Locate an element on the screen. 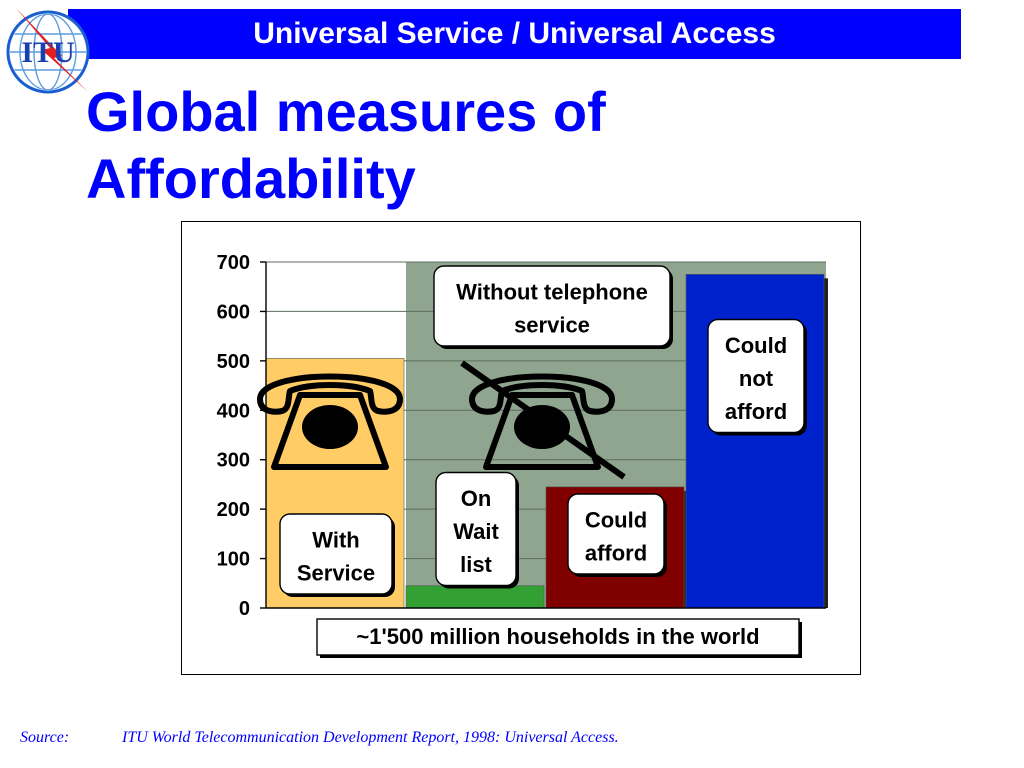  y-tick-label: 400 is located at coordinates (233, 411).